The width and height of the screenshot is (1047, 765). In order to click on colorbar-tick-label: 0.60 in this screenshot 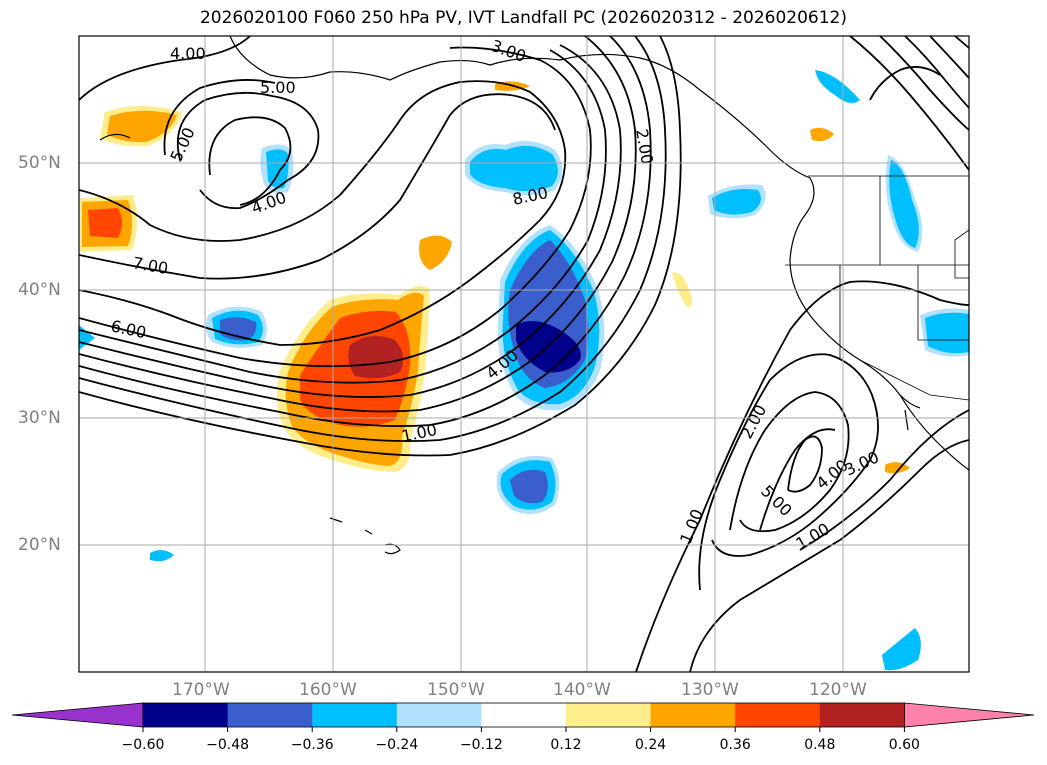, I will do `click(904, 745)`.